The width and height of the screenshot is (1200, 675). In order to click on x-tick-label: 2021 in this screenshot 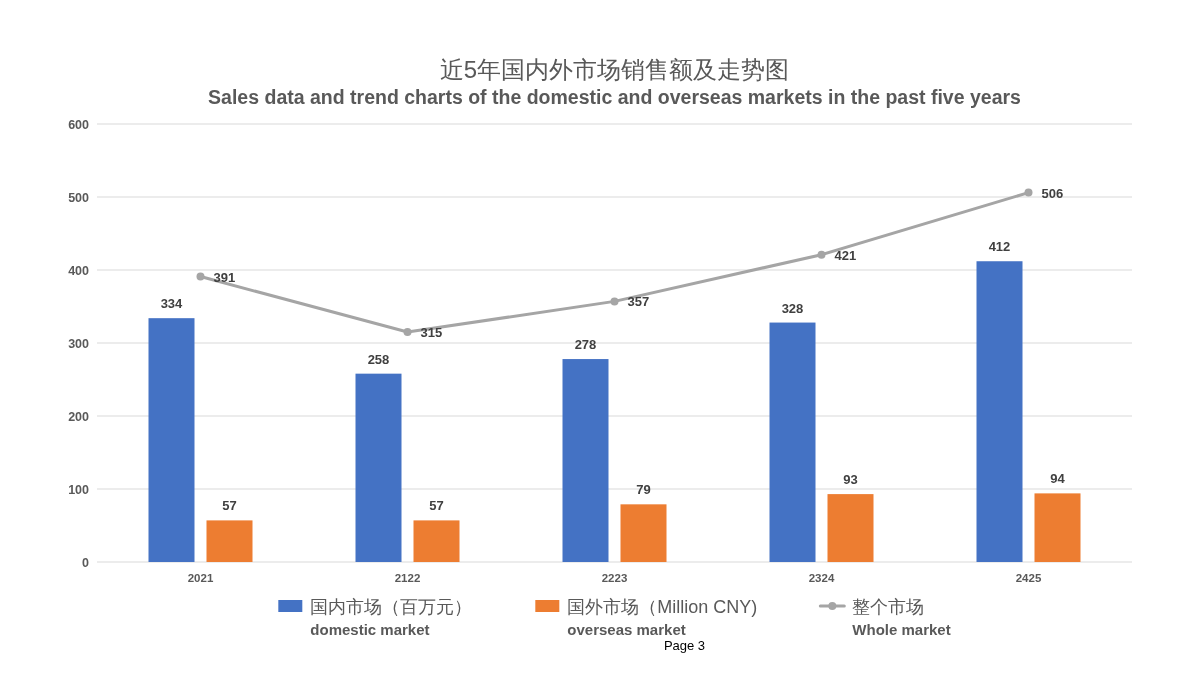, I will do `click(200, 578)`.